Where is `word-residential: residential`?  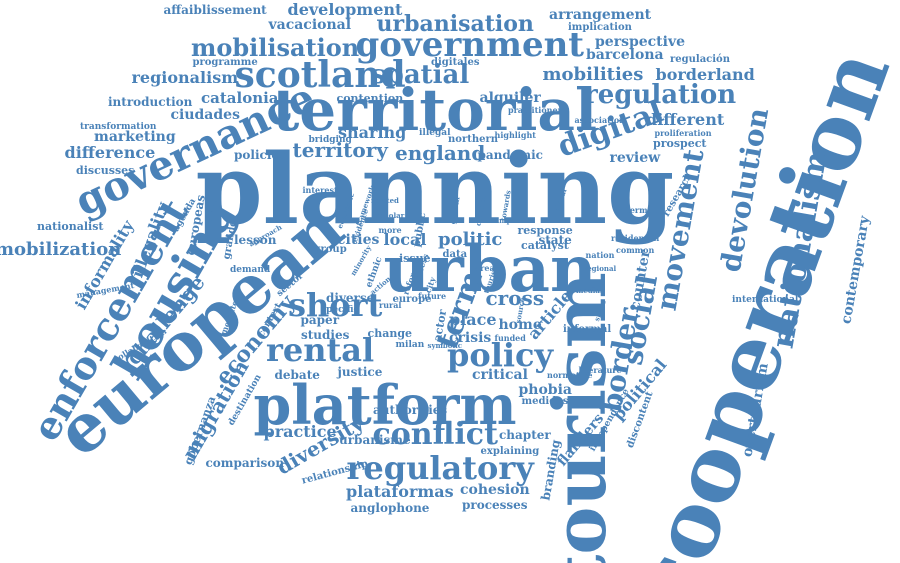 word-residential: residential is located at coordinates (635, 238).